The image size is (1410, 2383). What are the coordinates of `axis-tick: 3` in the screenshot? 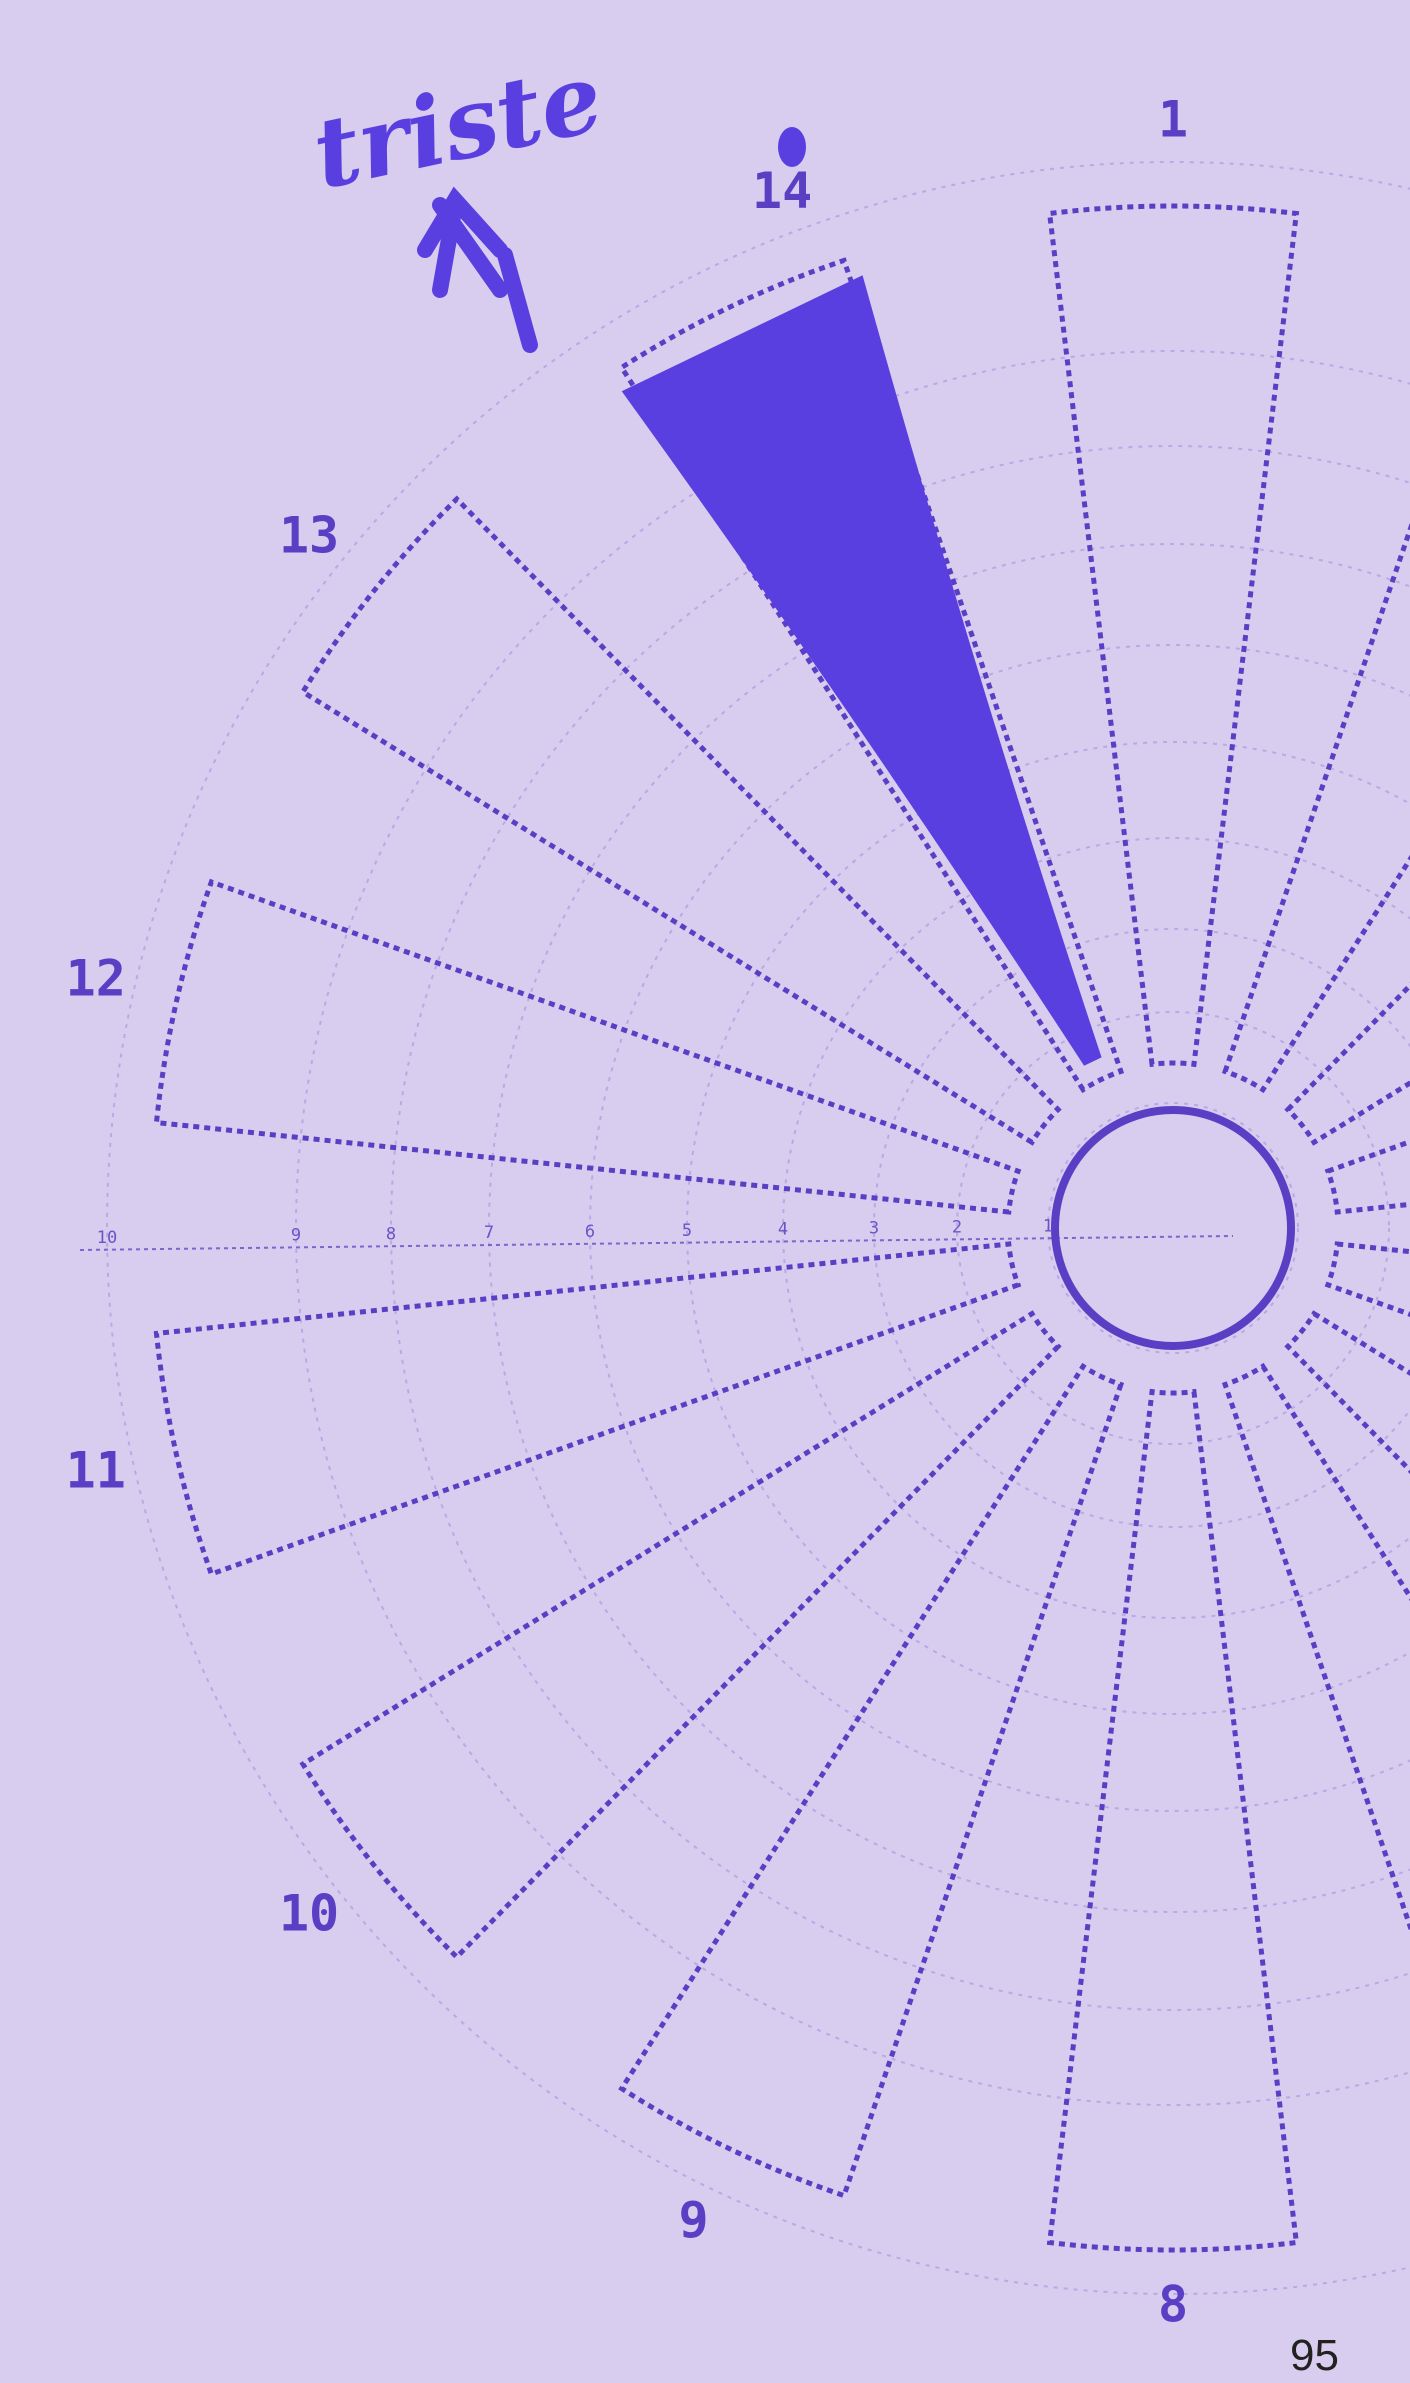 It's located at (874, 1229).